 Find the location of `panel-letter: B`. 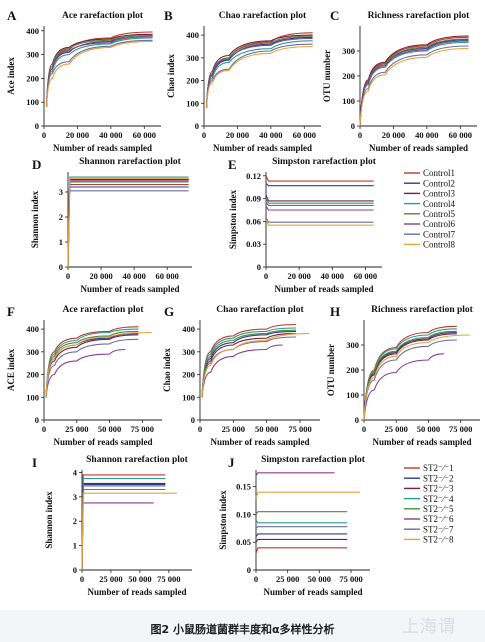

panel-letter: B is located at coordinates (168, 15).